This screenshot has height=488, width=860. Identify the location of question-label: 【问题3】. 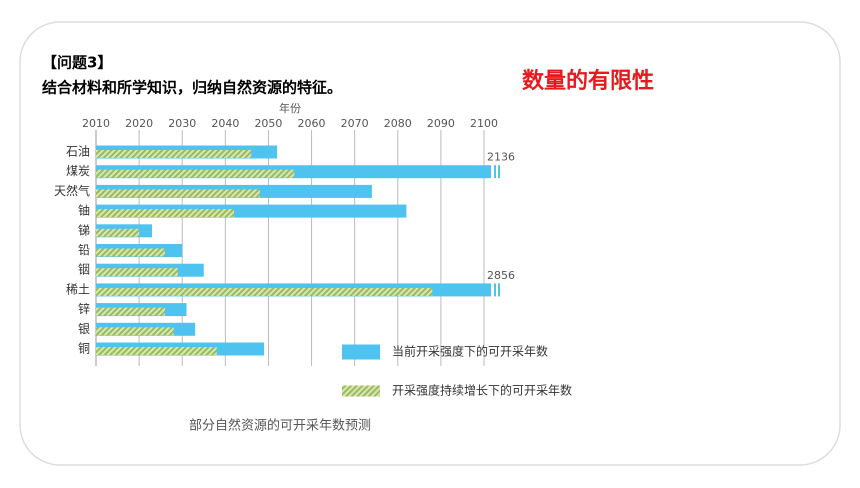
(77, 63).